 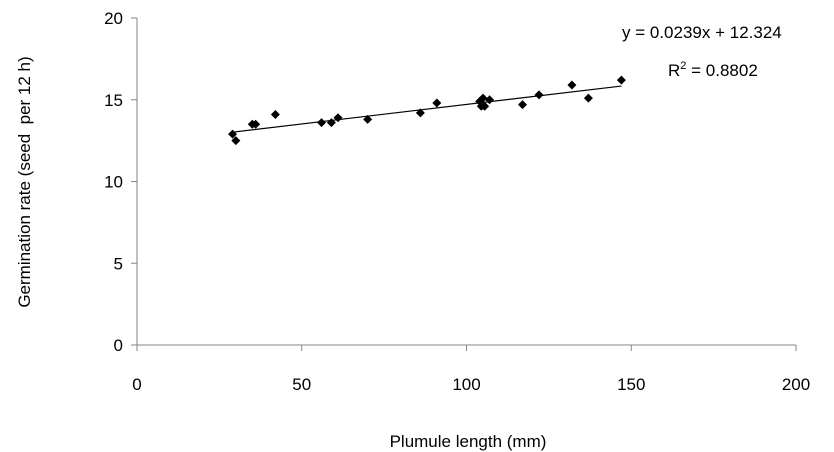 I want to click on r-squared-label: R2 = 0.8802, so click(x=713, y=70).